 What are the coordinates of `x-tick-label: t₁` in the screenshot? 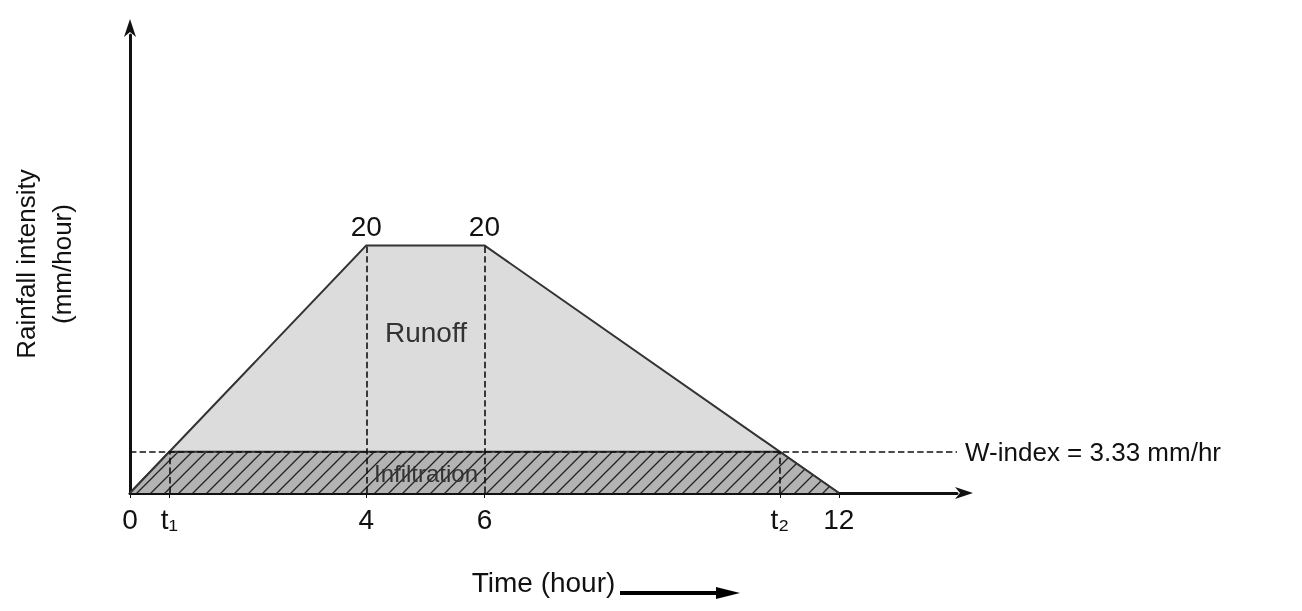 It's located at (169, 519).